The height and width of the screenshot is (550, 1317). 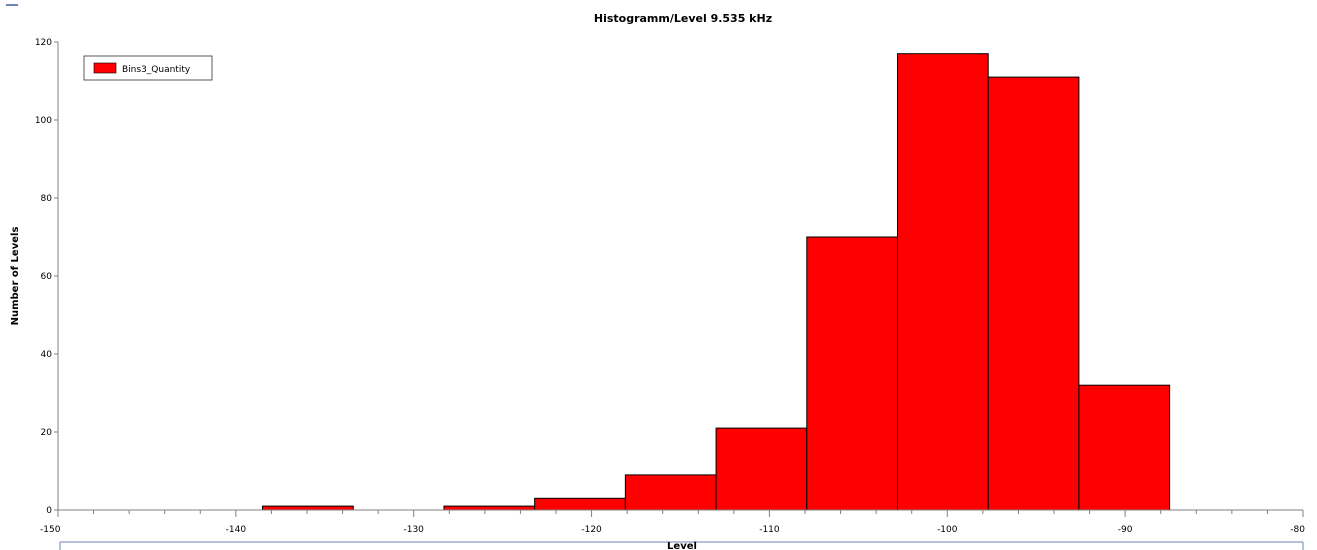 What do you see at coordinates (591, 530) in the screenshot?
I see `x-tick-label: -120` at bounding box center [591, 530].